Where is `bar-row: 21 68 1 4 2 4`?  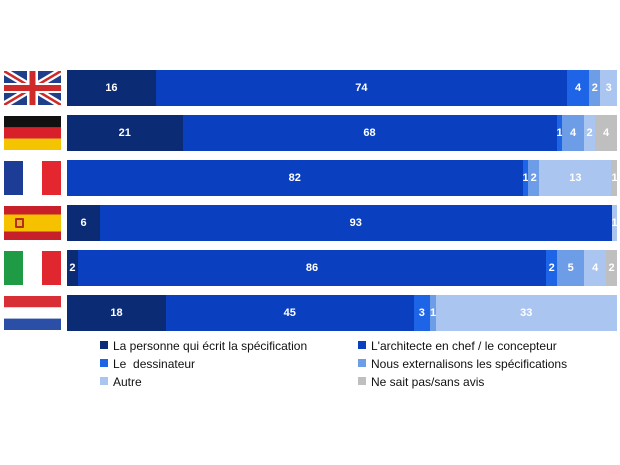
bar-row: 21 68 1 4 2 4 is located at coordinates (342, 133).